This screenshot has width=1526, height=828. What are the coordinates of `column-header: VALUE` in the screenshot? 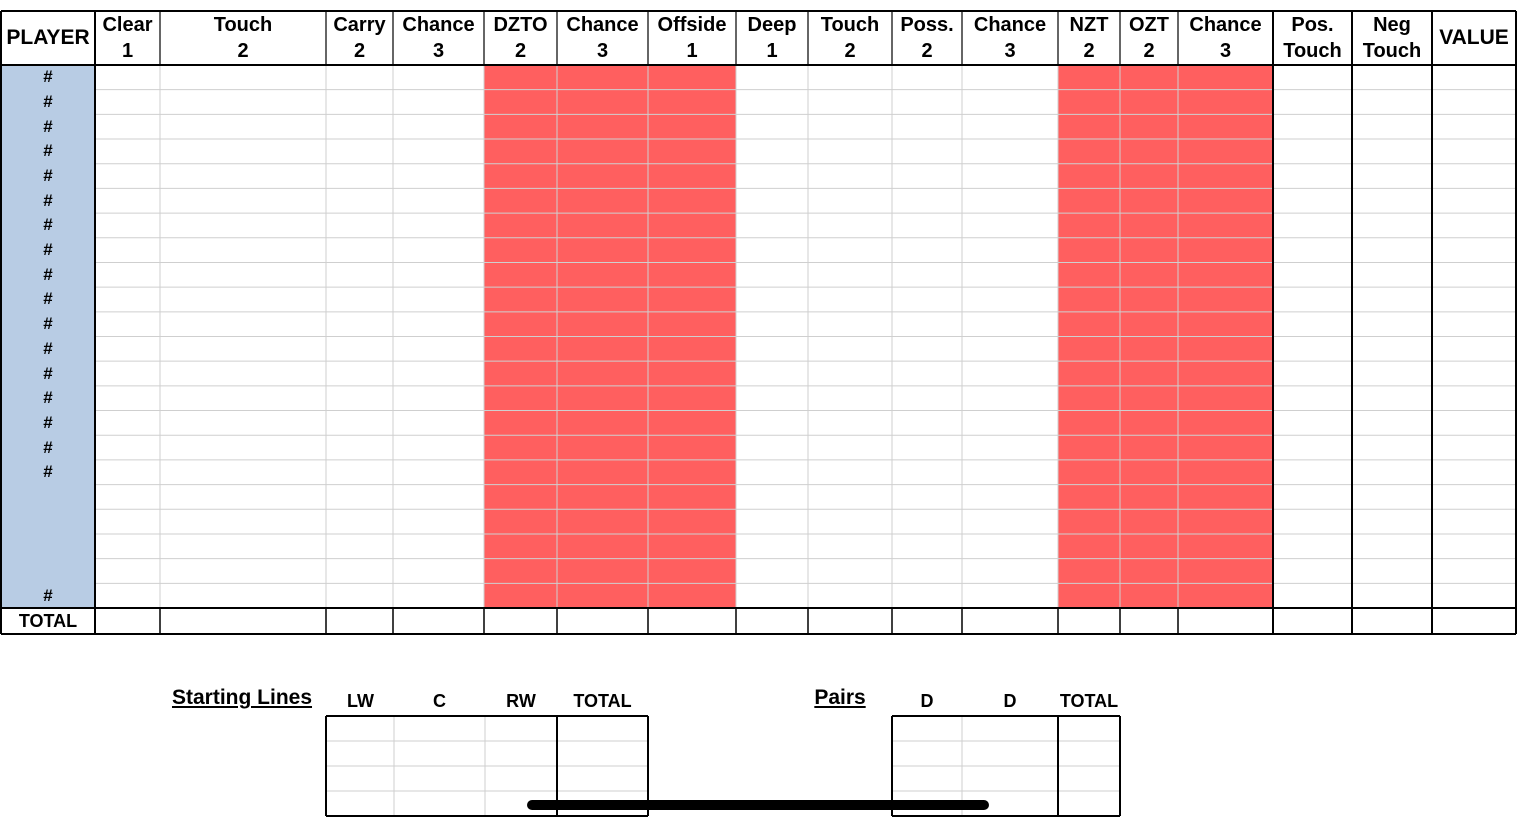 It's located at (1474, 38).